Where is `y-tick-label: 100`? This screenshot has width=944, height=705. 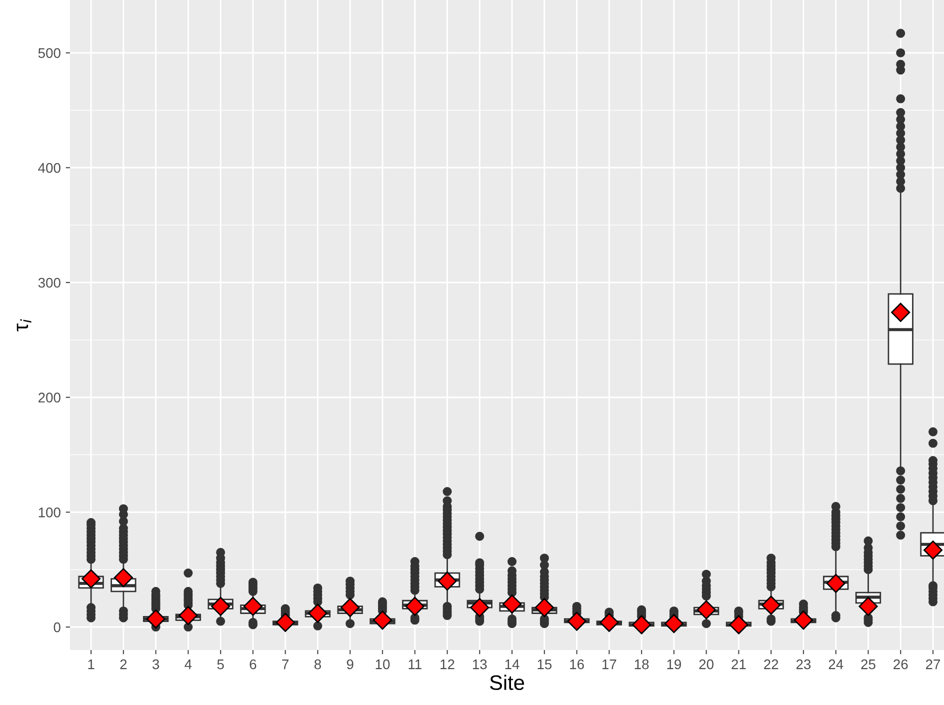
y-tick-label: 100 is located at coordinates (49, 513).